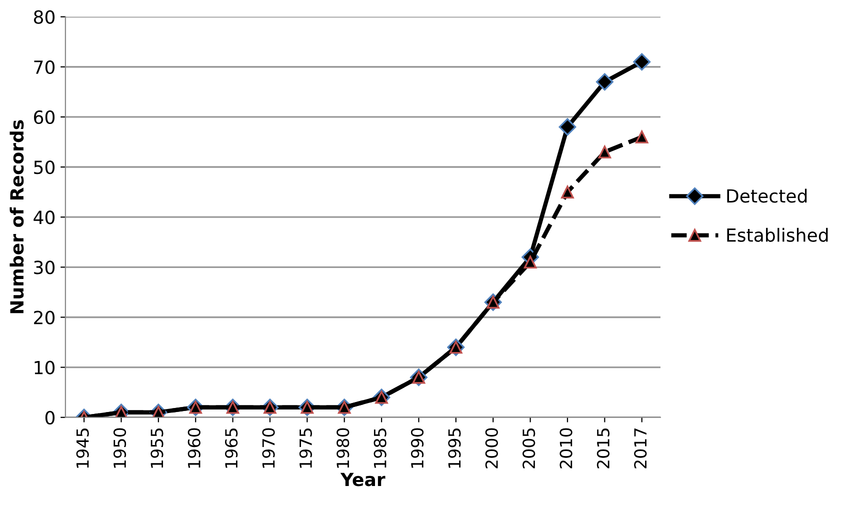 The height and width of the screenshot is (509, 850). Describe the element at coordinates (343, 448) in the screenshot. I see `x-tick-label: 1980` at that location.